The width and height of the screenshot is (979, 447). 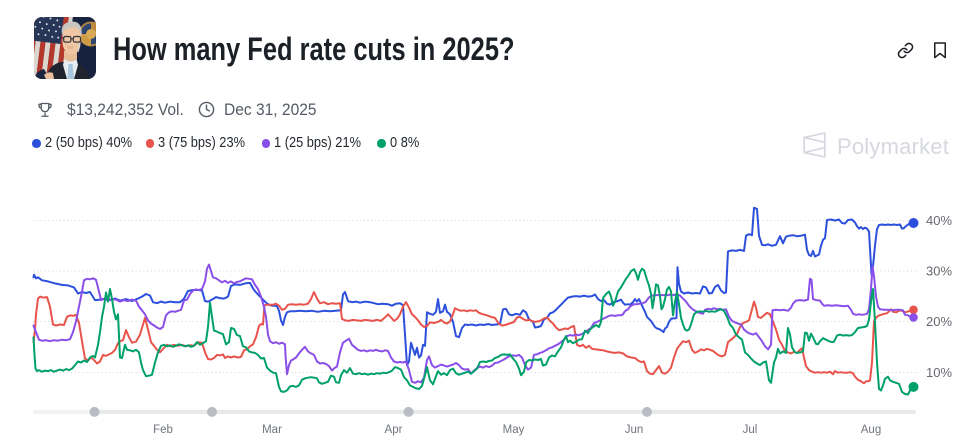 What do you see at coordinates (939, 271) in the screenshot?
I see `svg-text: 30%` at bounding box center [939, 271].